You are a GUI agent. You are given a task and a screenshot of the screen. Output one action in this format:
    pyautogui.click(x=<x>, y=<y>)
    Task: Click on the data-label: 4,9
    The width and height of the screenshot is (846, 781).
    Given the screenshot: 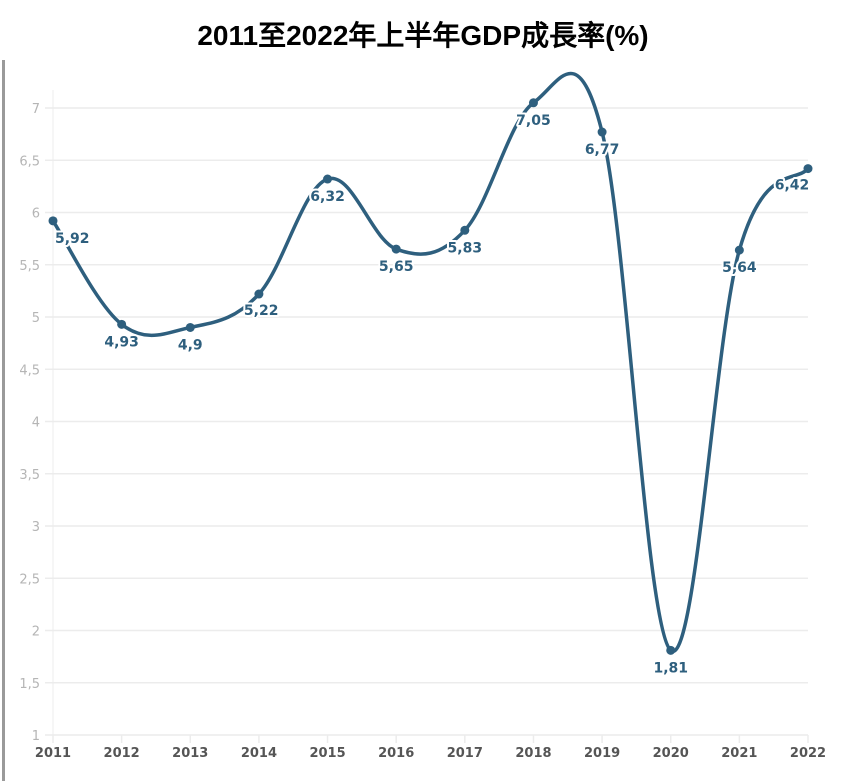 What is the action you would take?
    pyautogui.click(x=190, y=345)
    